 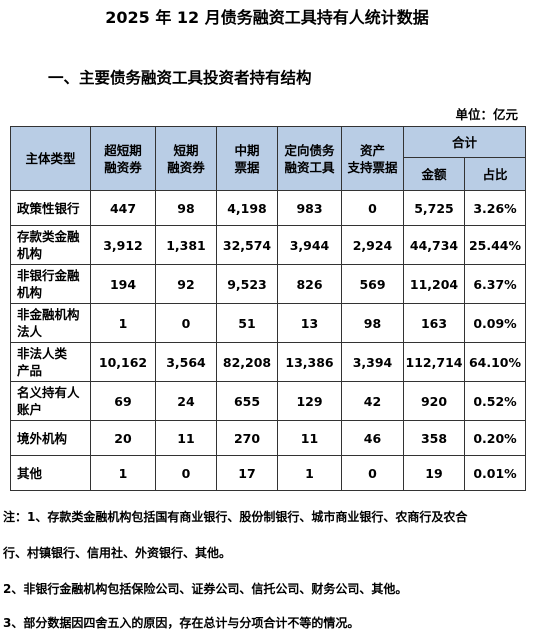 I want to click on table-cell: 51, so click(x=247, y=323).